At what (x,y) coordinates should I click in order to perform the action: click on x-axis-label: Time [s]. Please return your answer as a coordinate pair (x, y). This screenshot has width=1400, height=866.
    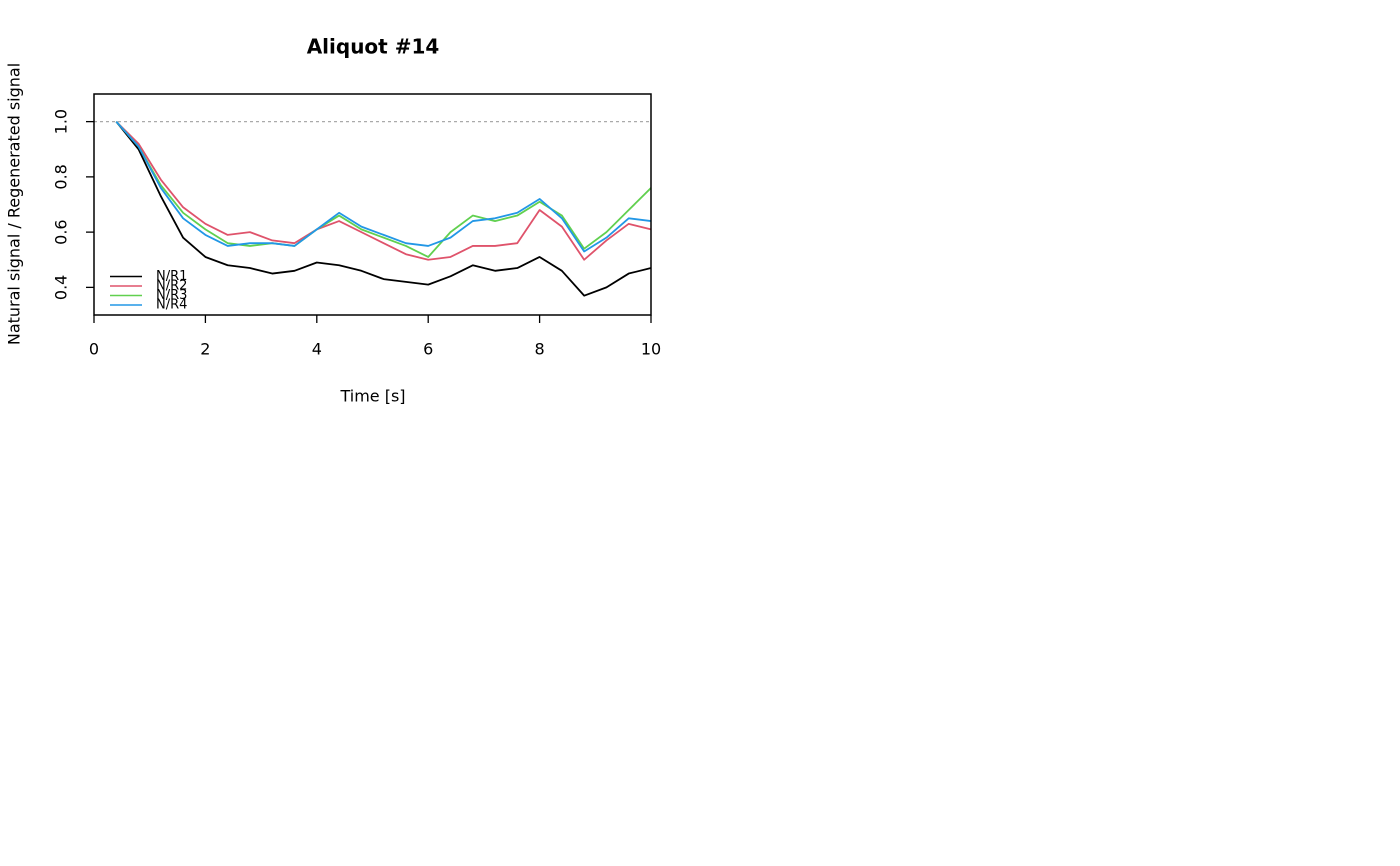
    Looking at the image, I should click on (372, 396).